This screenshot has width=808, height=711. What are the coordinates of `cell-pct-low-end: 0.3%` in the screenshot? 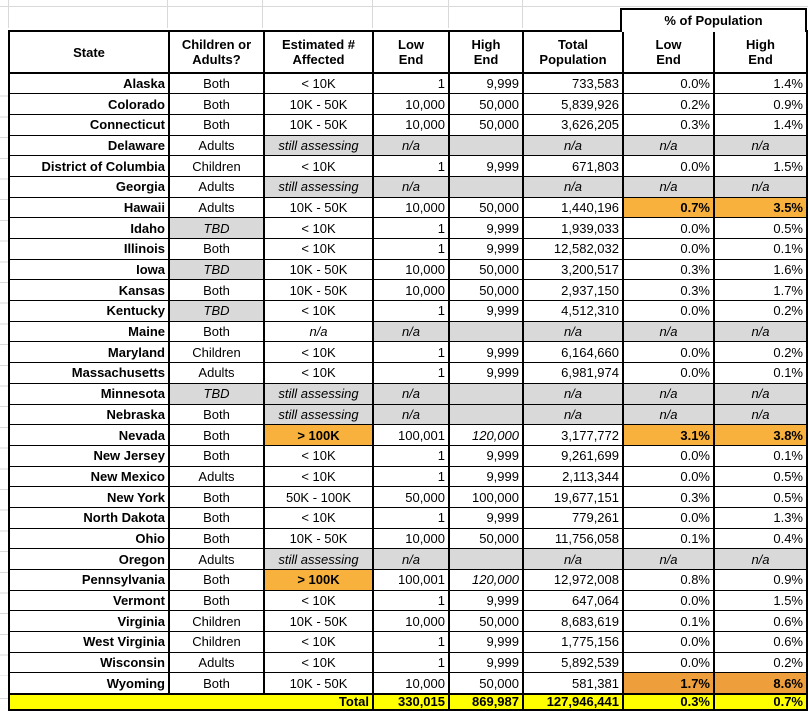 It's located at (668, 290).